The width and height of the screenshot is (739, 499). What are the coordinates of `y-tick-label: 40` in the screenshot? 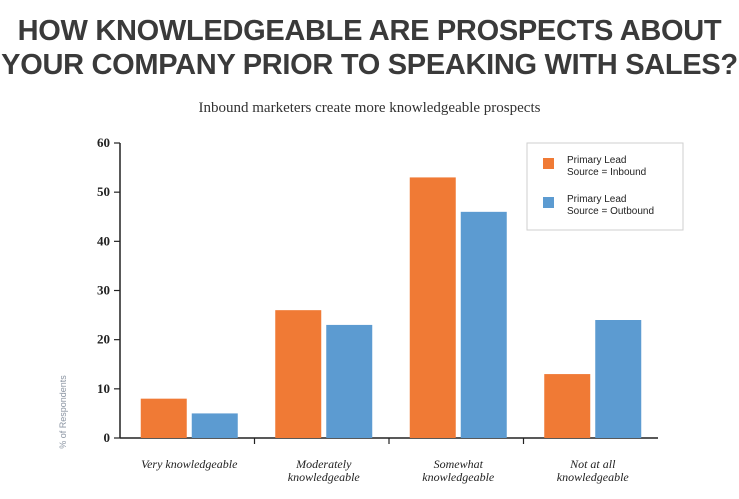 It's located at (103, 240).